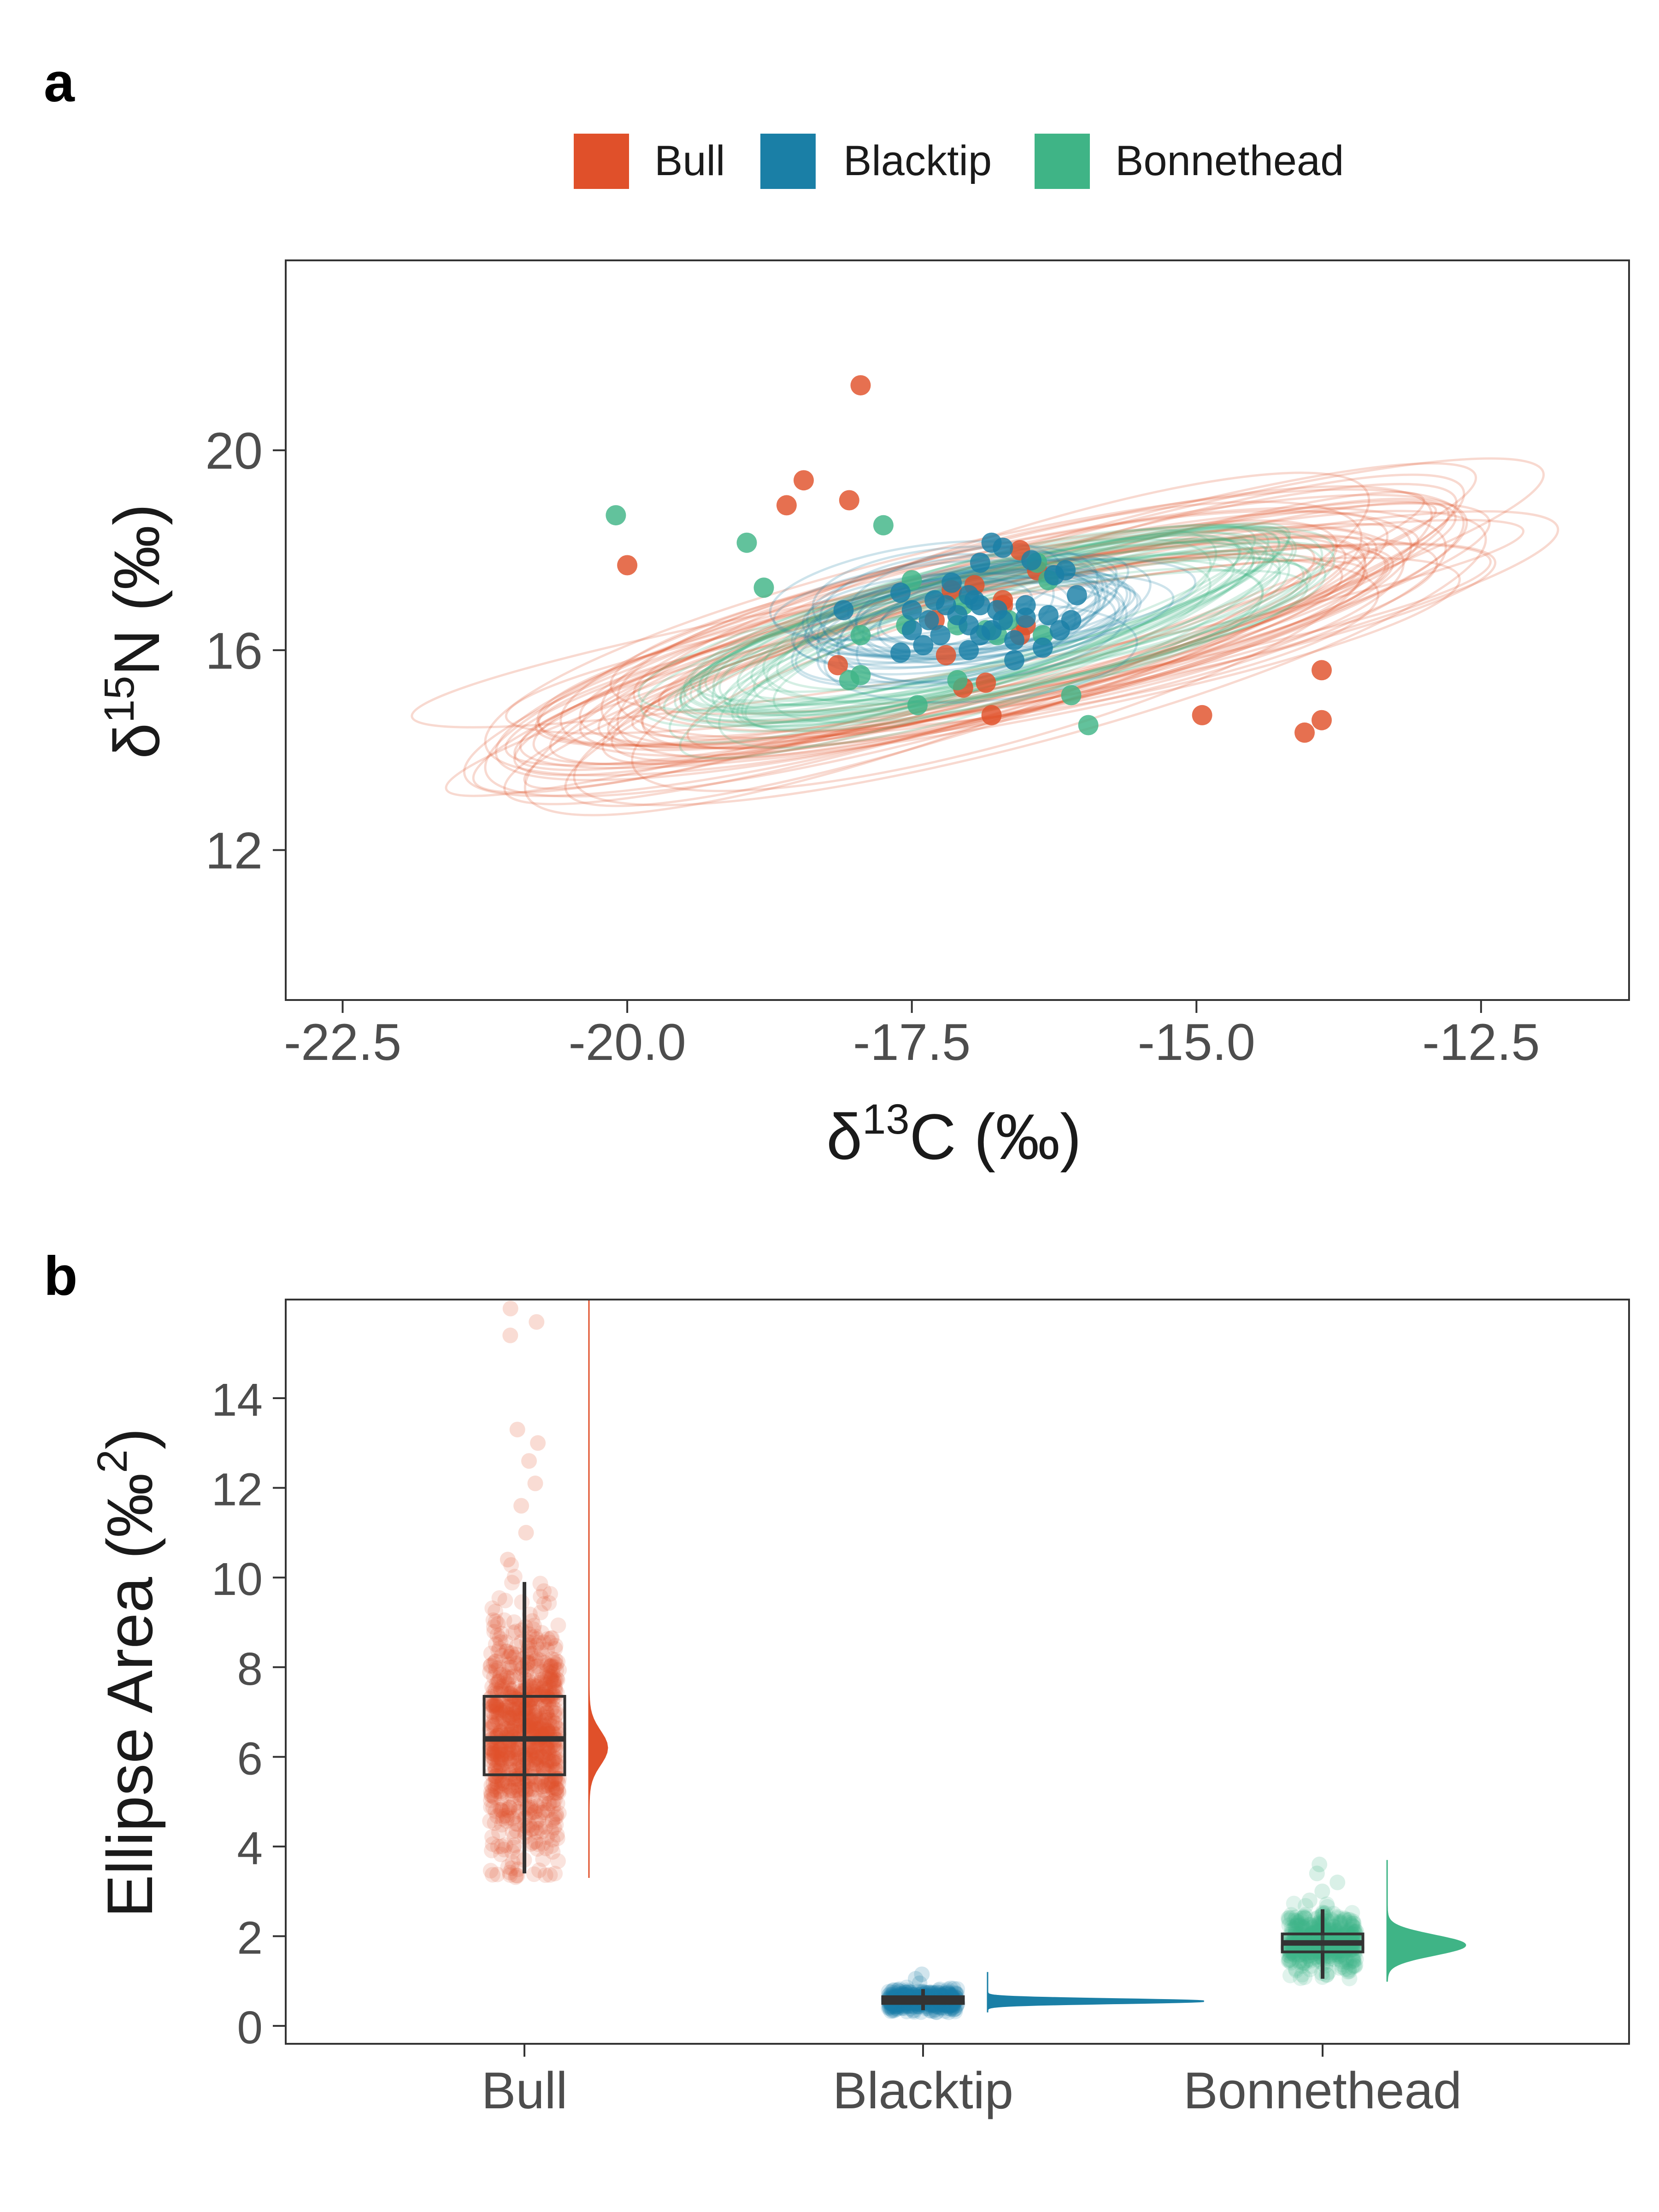 This screenshot has width=1659, height=2212. Describe the element at coordinates (134, 631) in the screenshot. I see `y-axis-title: δ15N (‰)` at that location.